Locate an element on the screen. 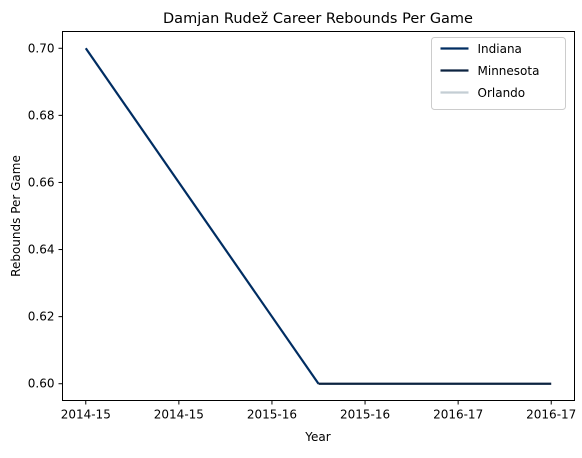  x-tick-label-2: 2015-16 is located at coordinates (272, 415).